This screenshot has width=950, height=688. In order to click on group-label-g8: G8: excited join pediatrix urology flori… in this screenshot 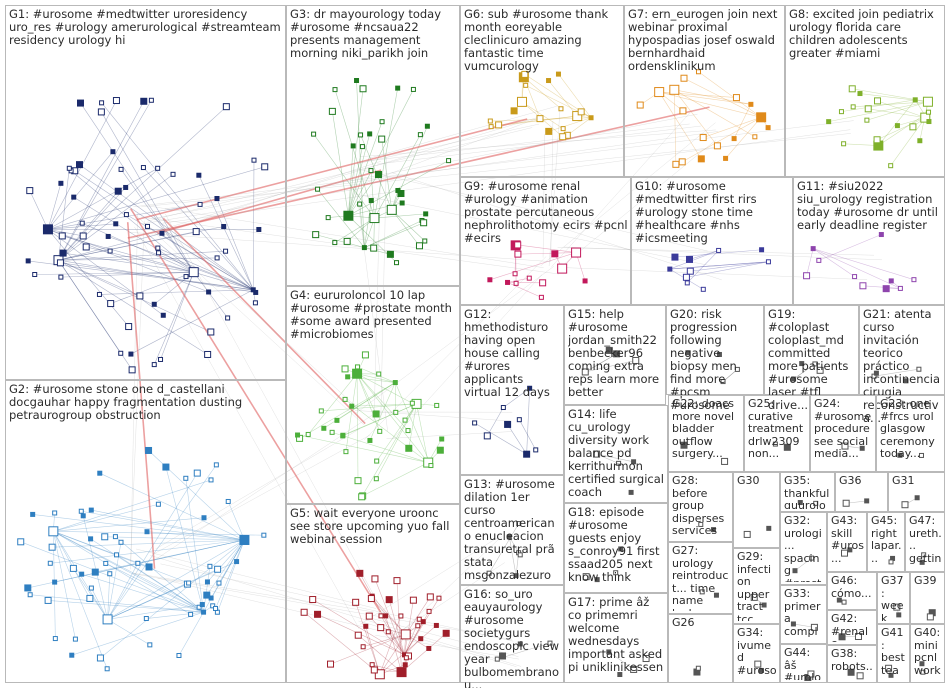, I will do `click(861, 34)`.